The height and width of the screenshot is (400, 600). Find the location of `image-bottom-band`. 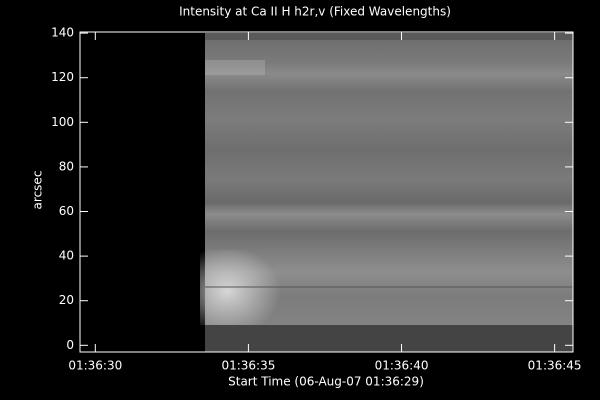

image-bottom-band is located at coordinates (389, 338).